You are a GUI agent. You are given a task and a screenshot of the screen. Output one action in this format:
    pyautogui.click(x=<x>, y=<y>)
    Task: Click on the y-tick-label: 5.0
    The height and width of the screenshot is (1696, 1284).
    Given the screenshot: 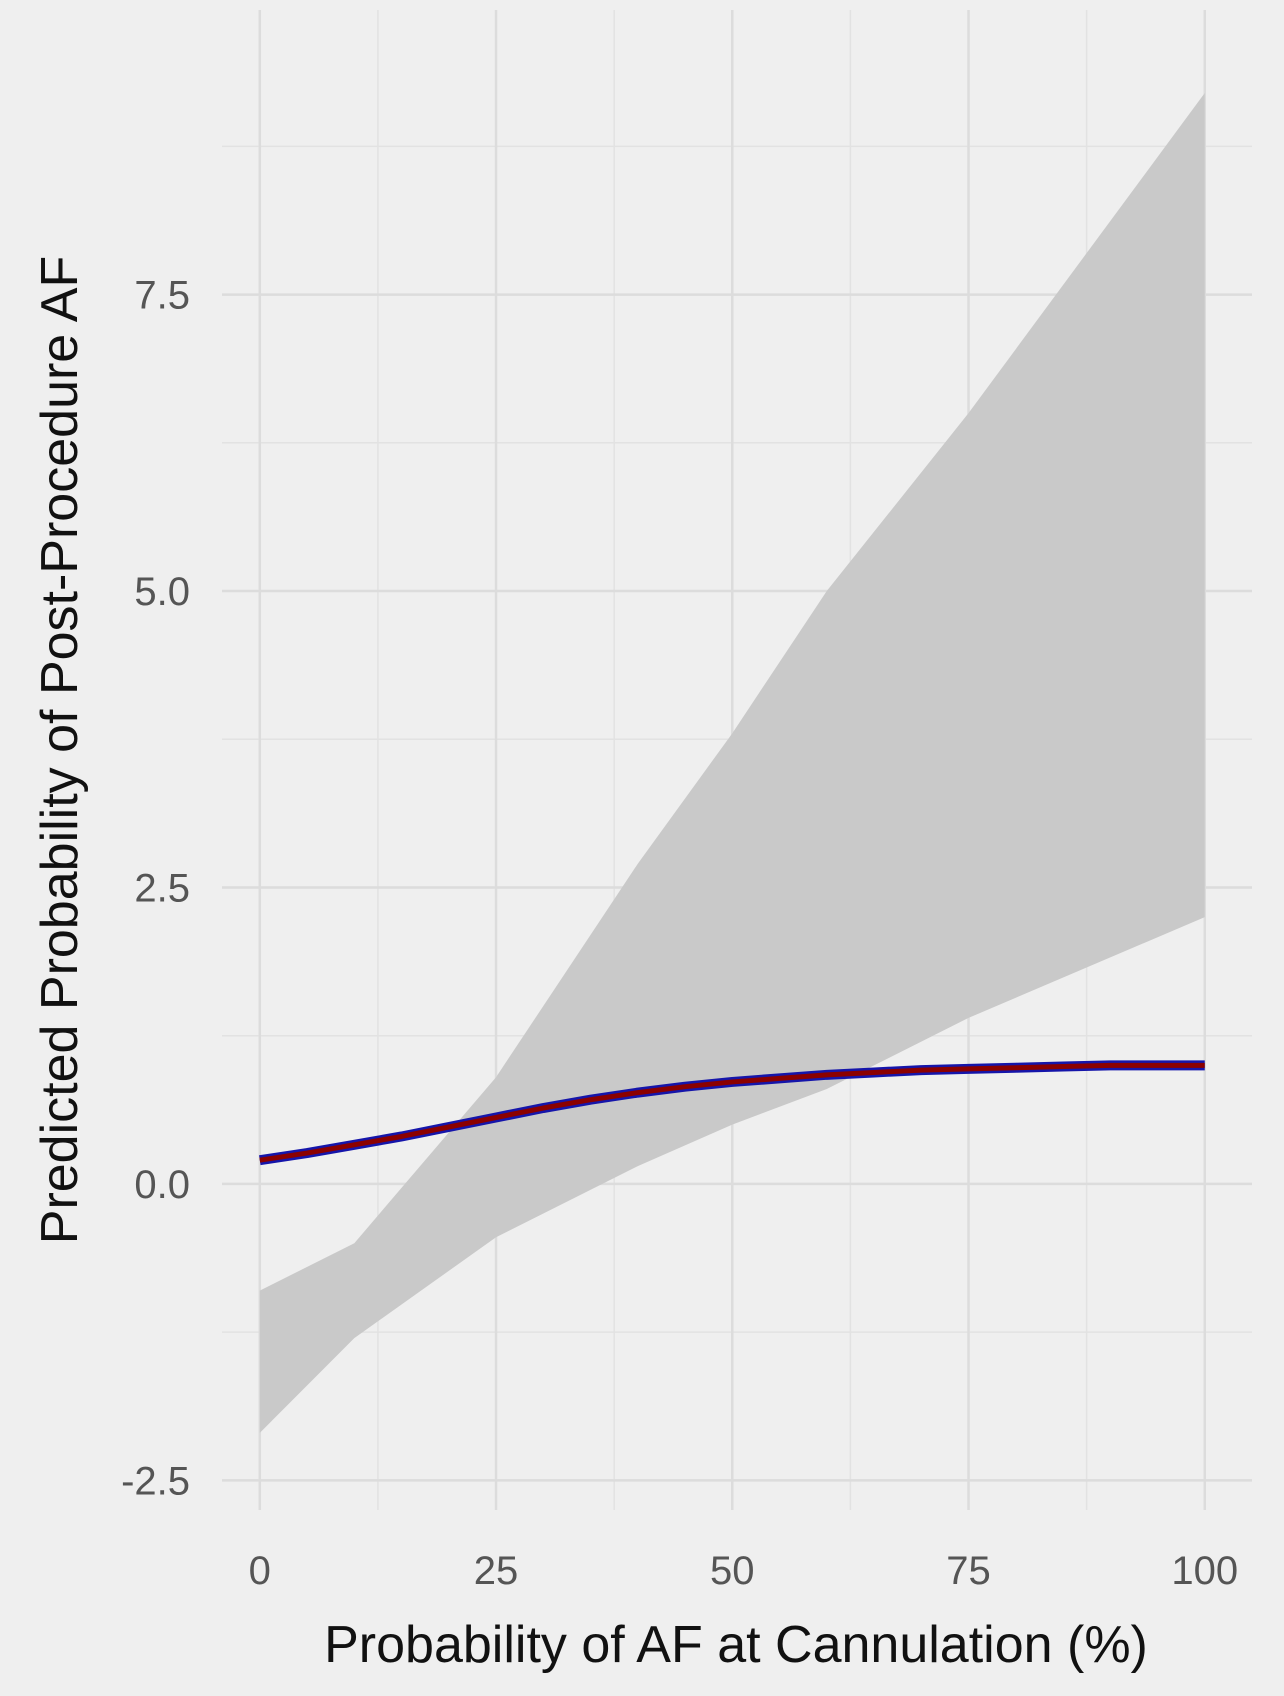 What is the action you would take?
    pyautogui.click(x=162, y=592)
    